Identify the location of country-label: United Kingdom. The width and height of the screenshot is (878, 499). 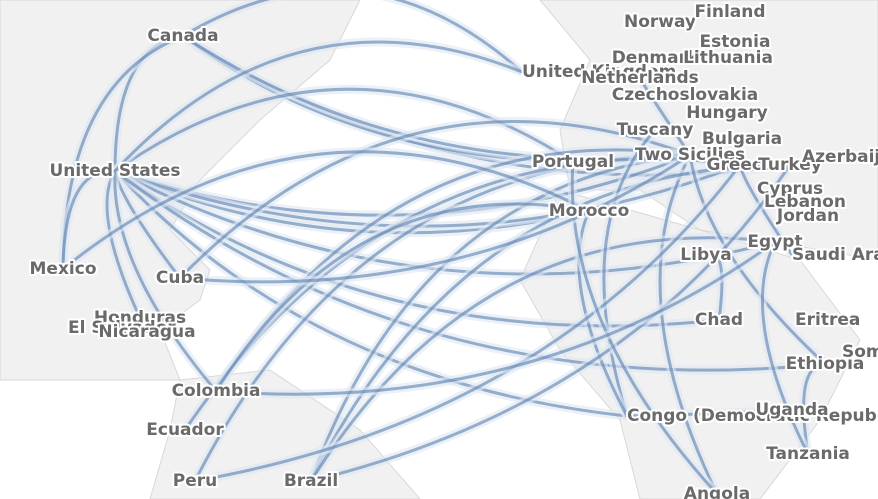
(599, 72).